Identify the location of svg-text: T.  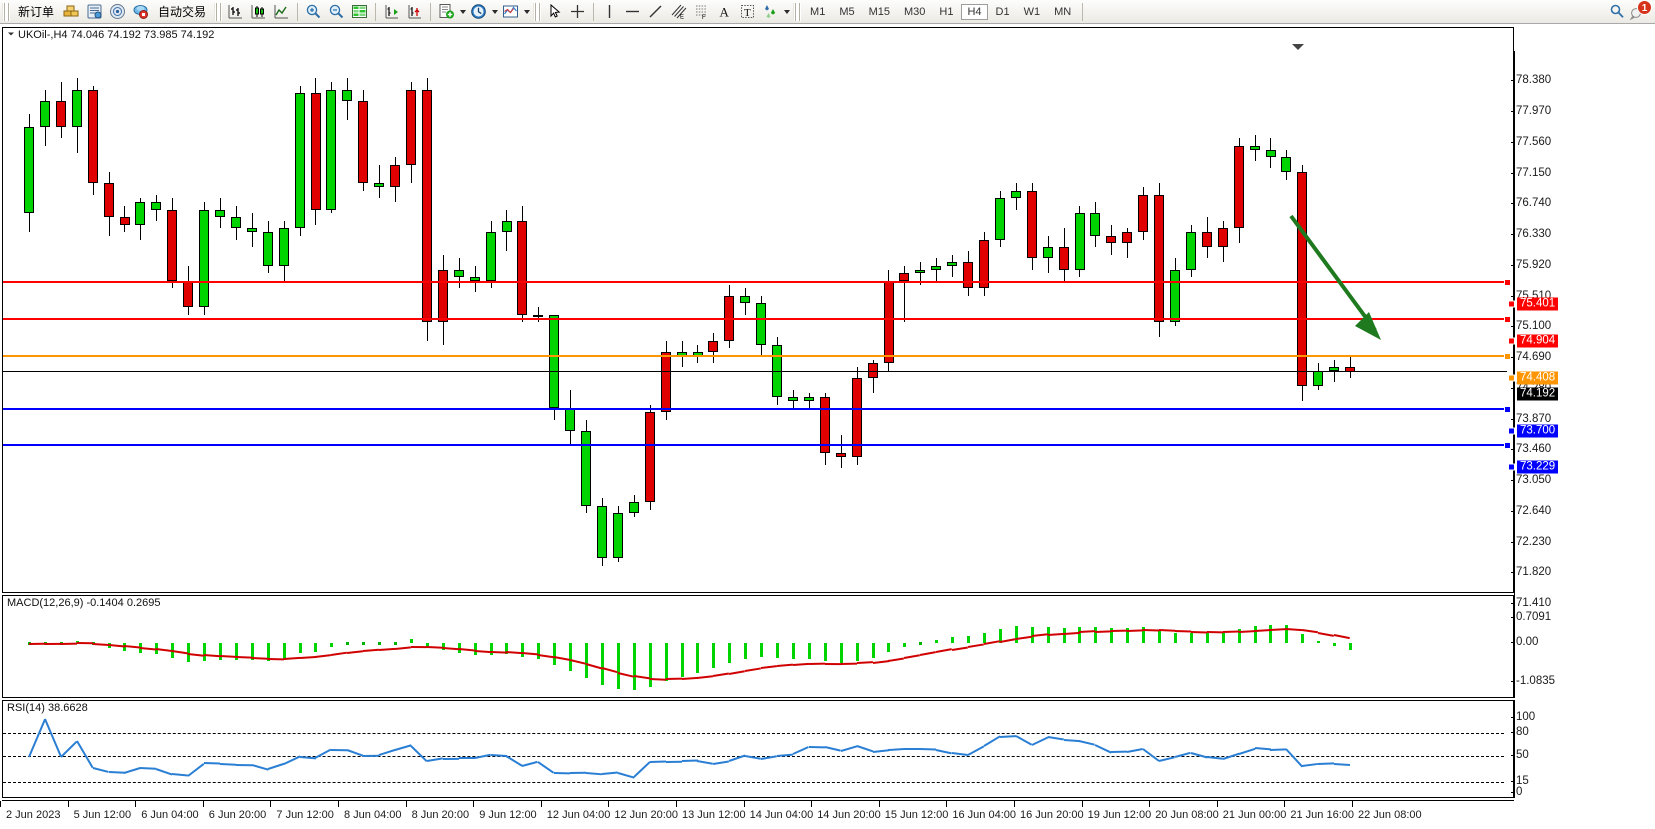
(747, 13).